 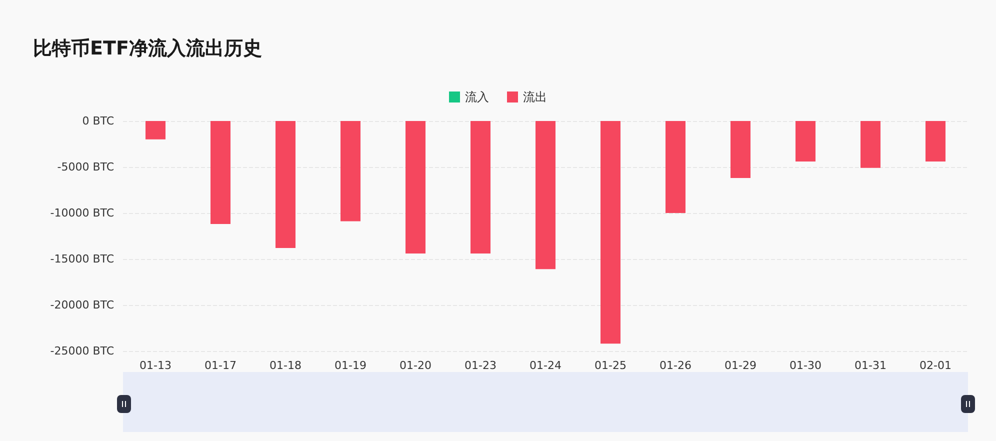 I want to click on x-tick-label: 01-23, so click(x=480, y=365).